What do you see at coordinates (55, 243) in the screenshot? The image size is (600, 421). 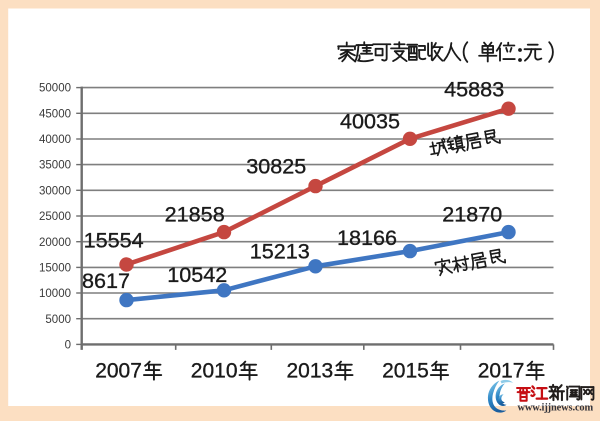 I see `svg-text: 20000` at bounding box center [55, 243].